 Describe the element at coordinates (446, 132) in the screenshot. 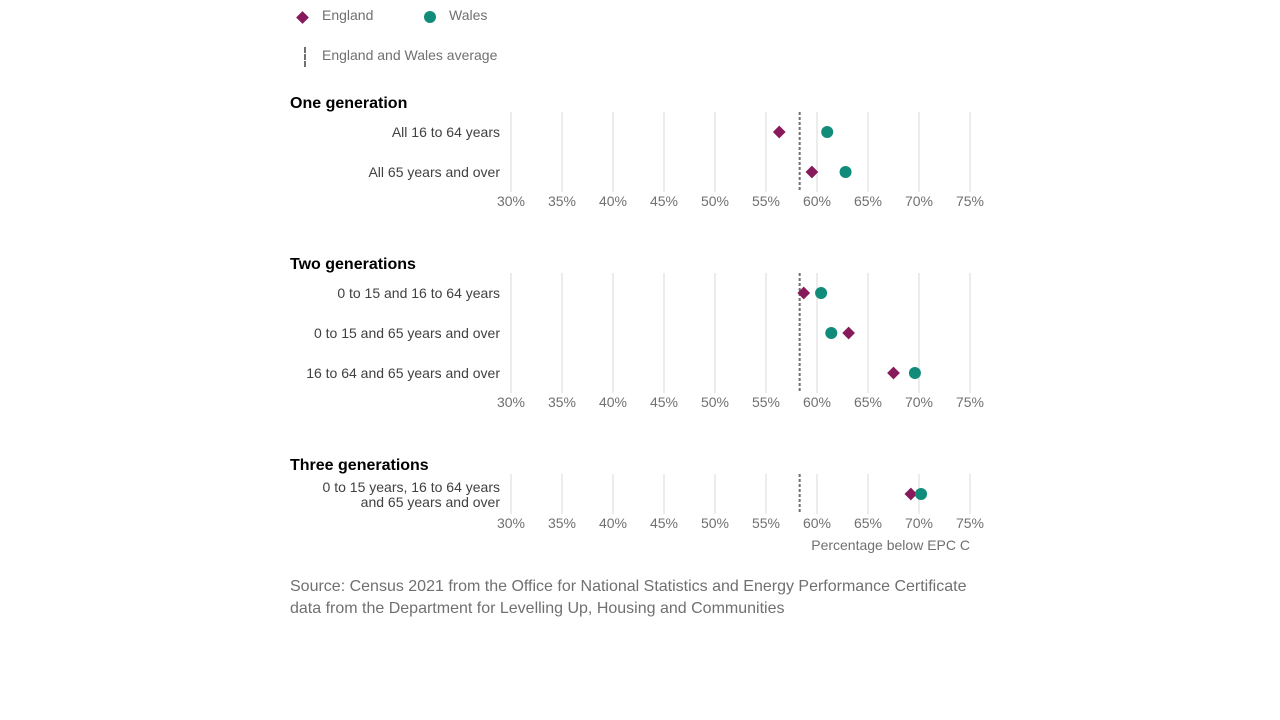

I see `row-label: All 16 to 64 years` at that location.